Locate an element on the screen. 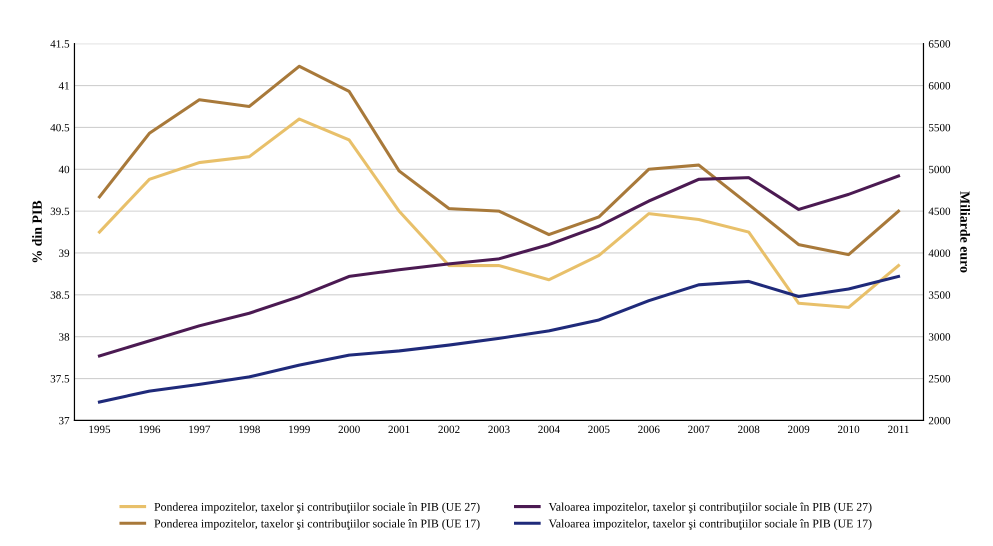 The image size is (993, 546). x-tick-label: 2003 is located at coordinates (499, 430).